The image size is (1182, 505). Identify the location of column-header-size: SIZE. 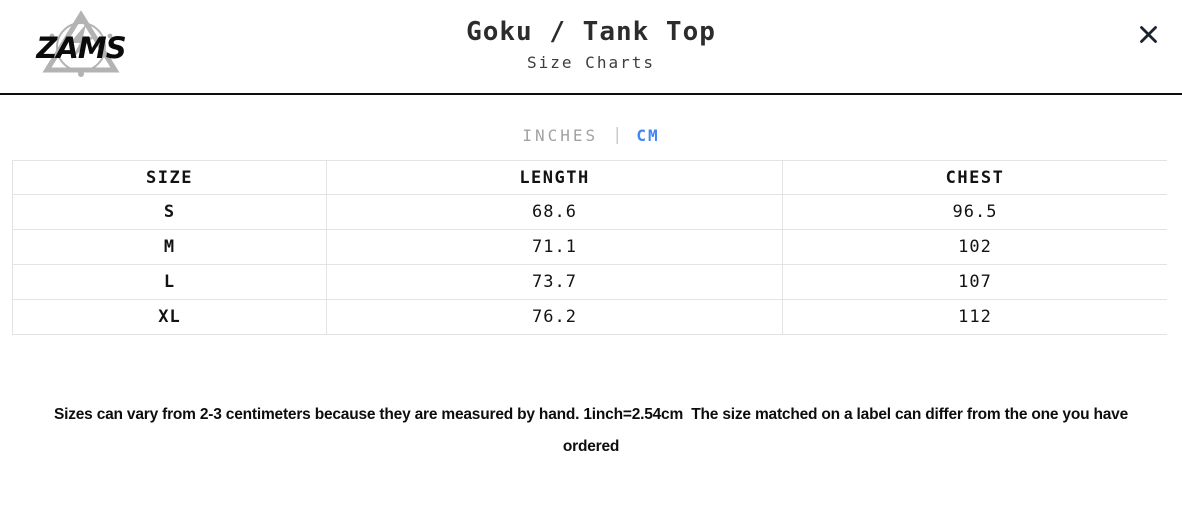
(169, 177).